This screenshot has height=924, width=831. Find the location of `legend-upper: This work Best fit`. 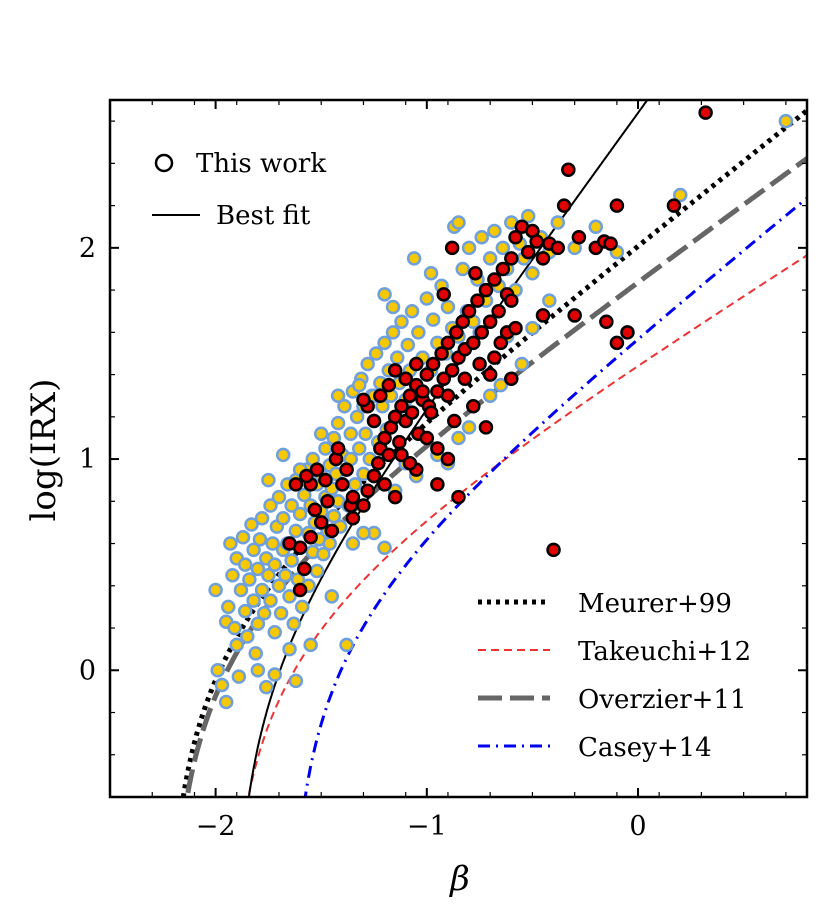

legend-upper: This work Best fit is located at coordinates (239, 190).